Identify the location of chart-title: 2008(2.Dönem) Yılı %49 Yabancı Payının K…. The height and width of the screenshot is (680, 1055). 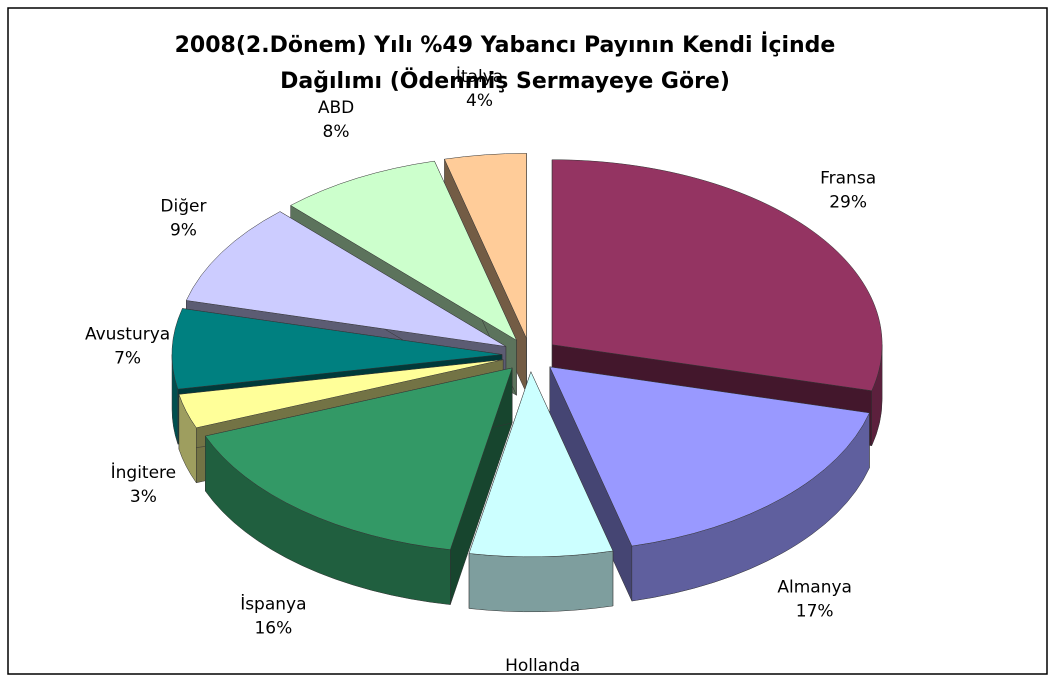
(505, 45).